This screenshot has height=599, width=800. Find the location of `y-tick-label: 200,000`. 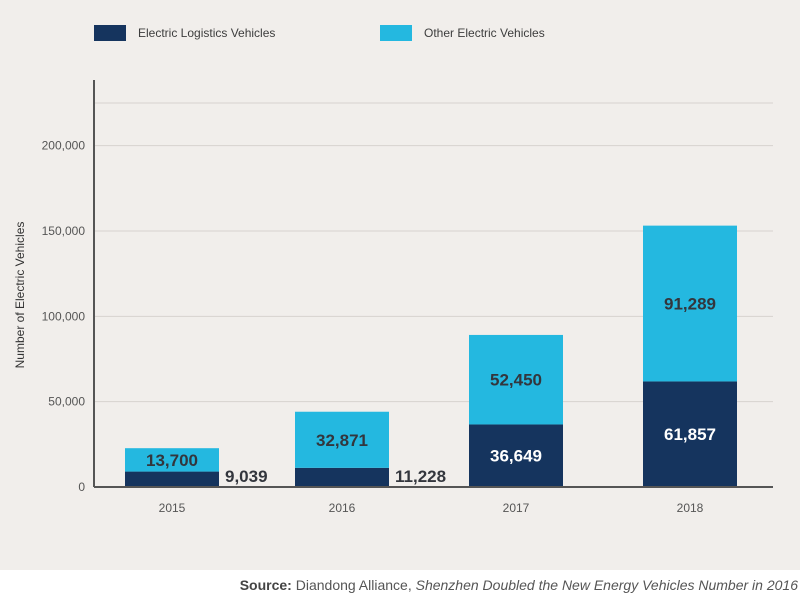

y-tick-label: 200,000 is located at coordinates (64, 146).